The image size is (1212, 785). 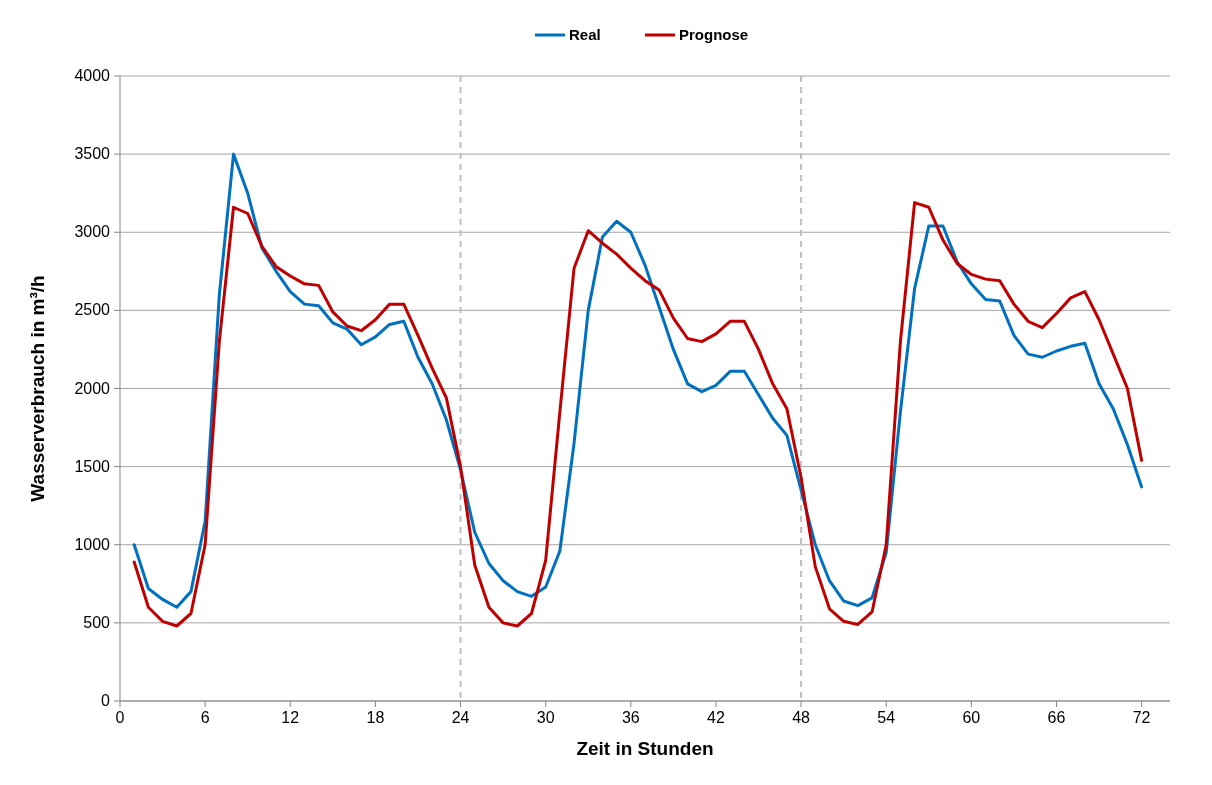 I want to click on x-tick-label: 36, so click(x=630, y=717).